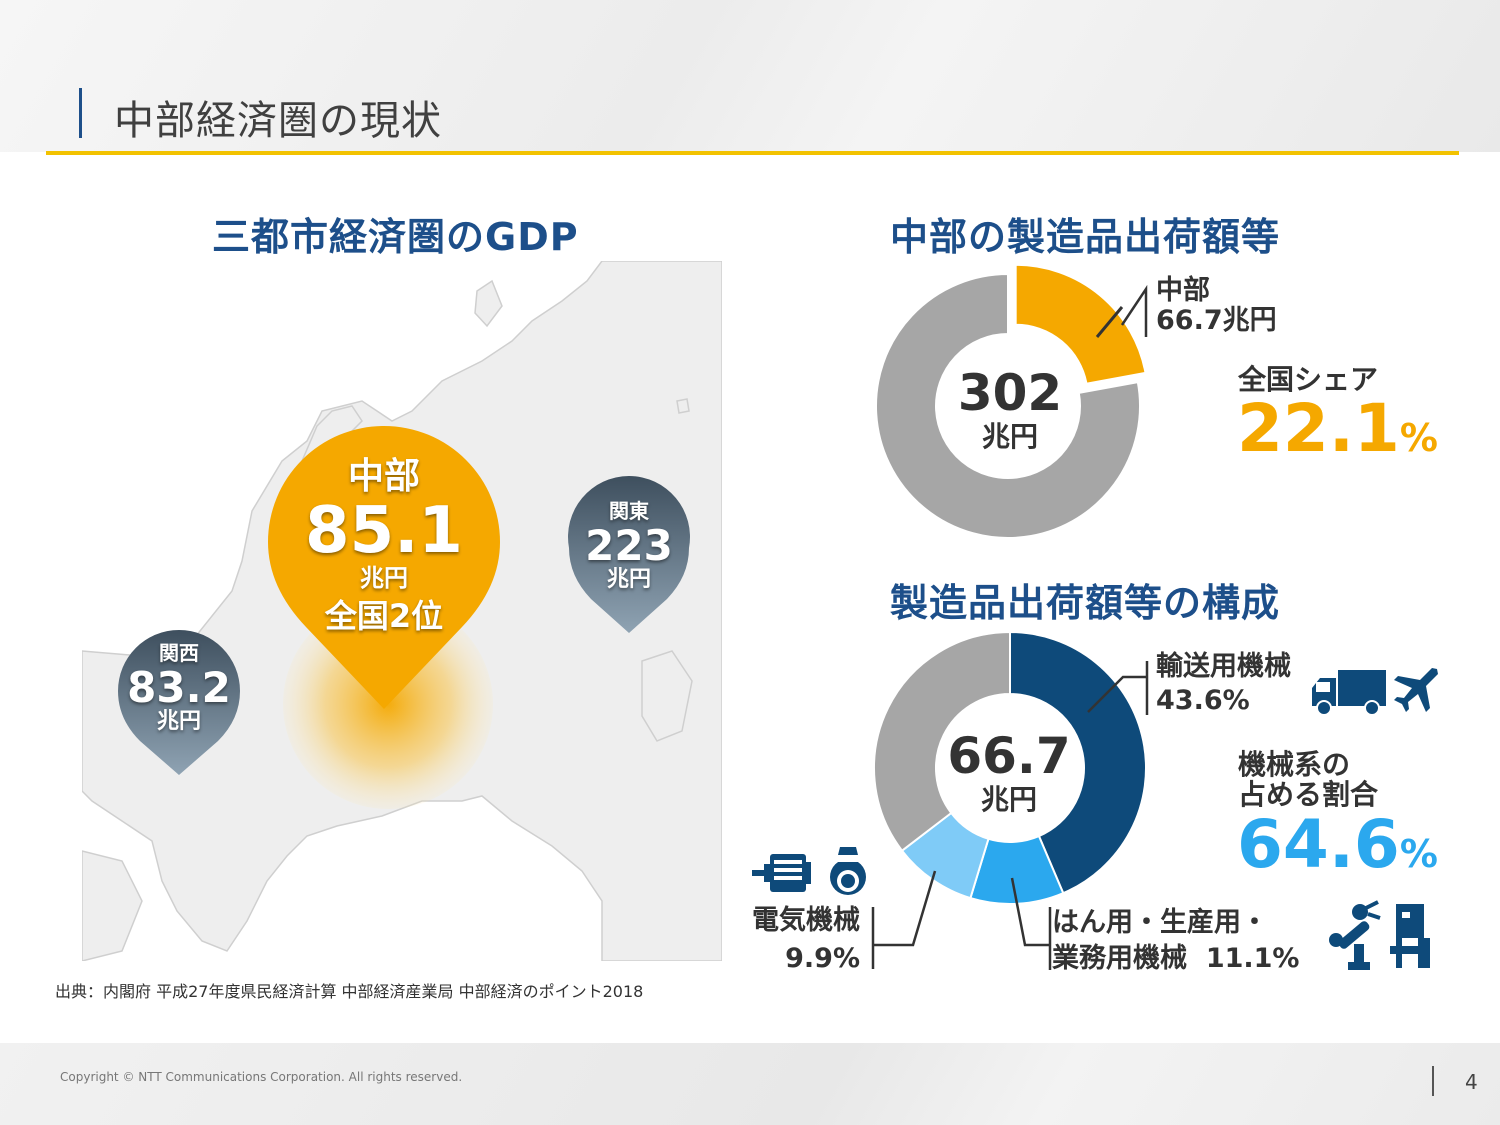 The height and width of the screenshot is (1125, 1500). Describe the element at coordinates (178, 721) in the screenshot. I see `kansai-gdp-unit: 兆円` at that location.